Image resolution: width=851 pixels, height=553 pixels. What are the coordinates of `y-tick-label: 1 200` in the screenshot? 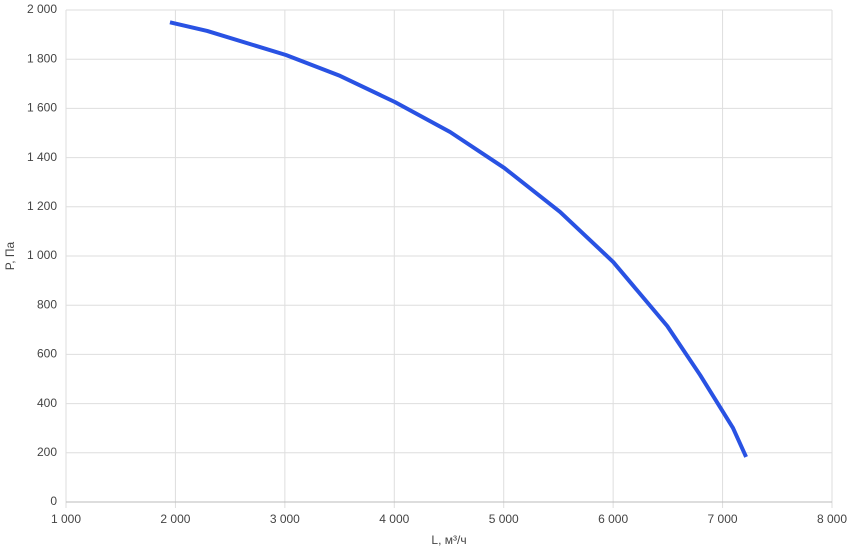 It's located at (42, 206).